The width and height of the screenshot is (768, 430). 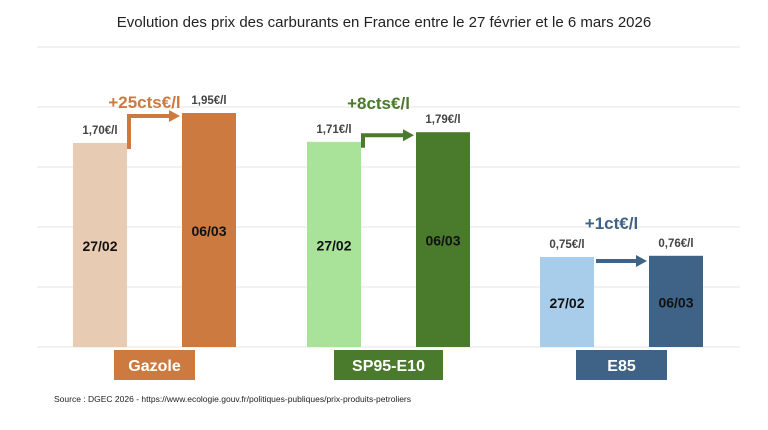 I want to click on data-label: 0,75€/l, so click(x=566, y=245).